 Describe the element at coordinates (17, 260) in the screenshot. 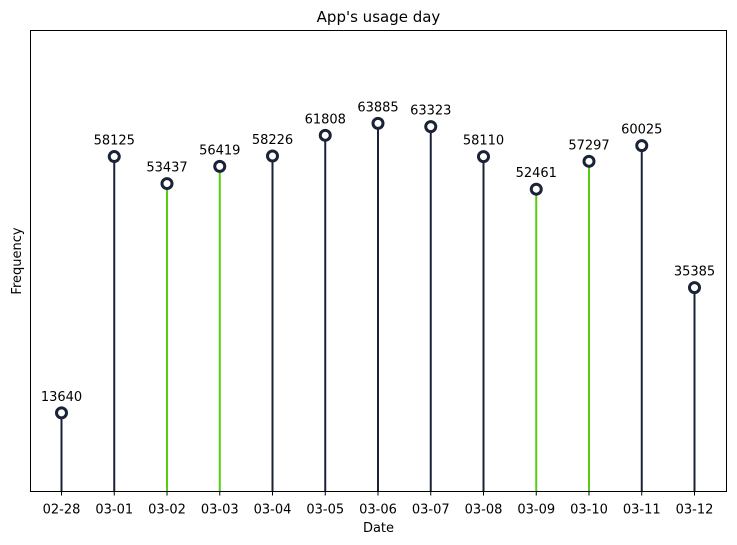

I see `y-axis-label: Frequency` at that location.